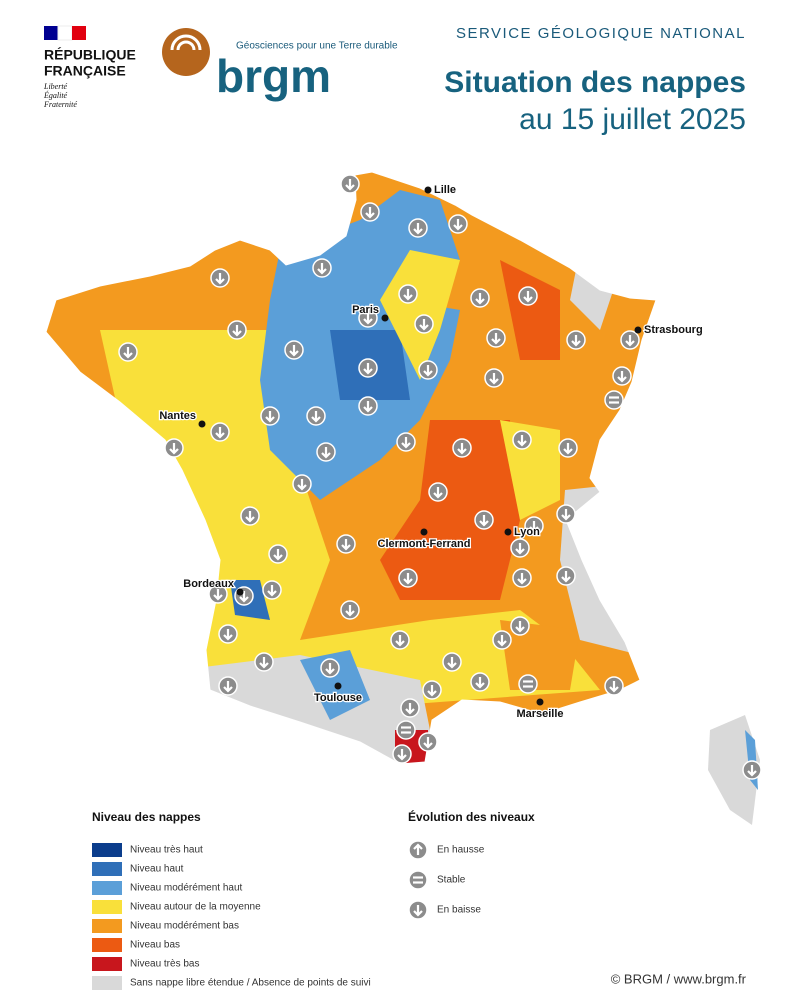 The image size is (800, 1000). Describe the element at coordinates (60, 104) in the screenshot. I see `motto: Fraternité` at that location.